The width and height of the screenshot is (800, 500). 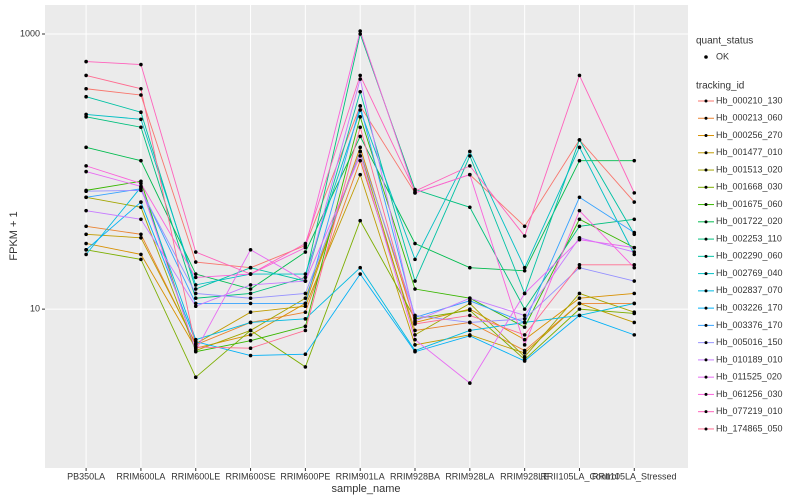 I want to click on legend-label: Hb_011525_020, so click(x=749, y=377).